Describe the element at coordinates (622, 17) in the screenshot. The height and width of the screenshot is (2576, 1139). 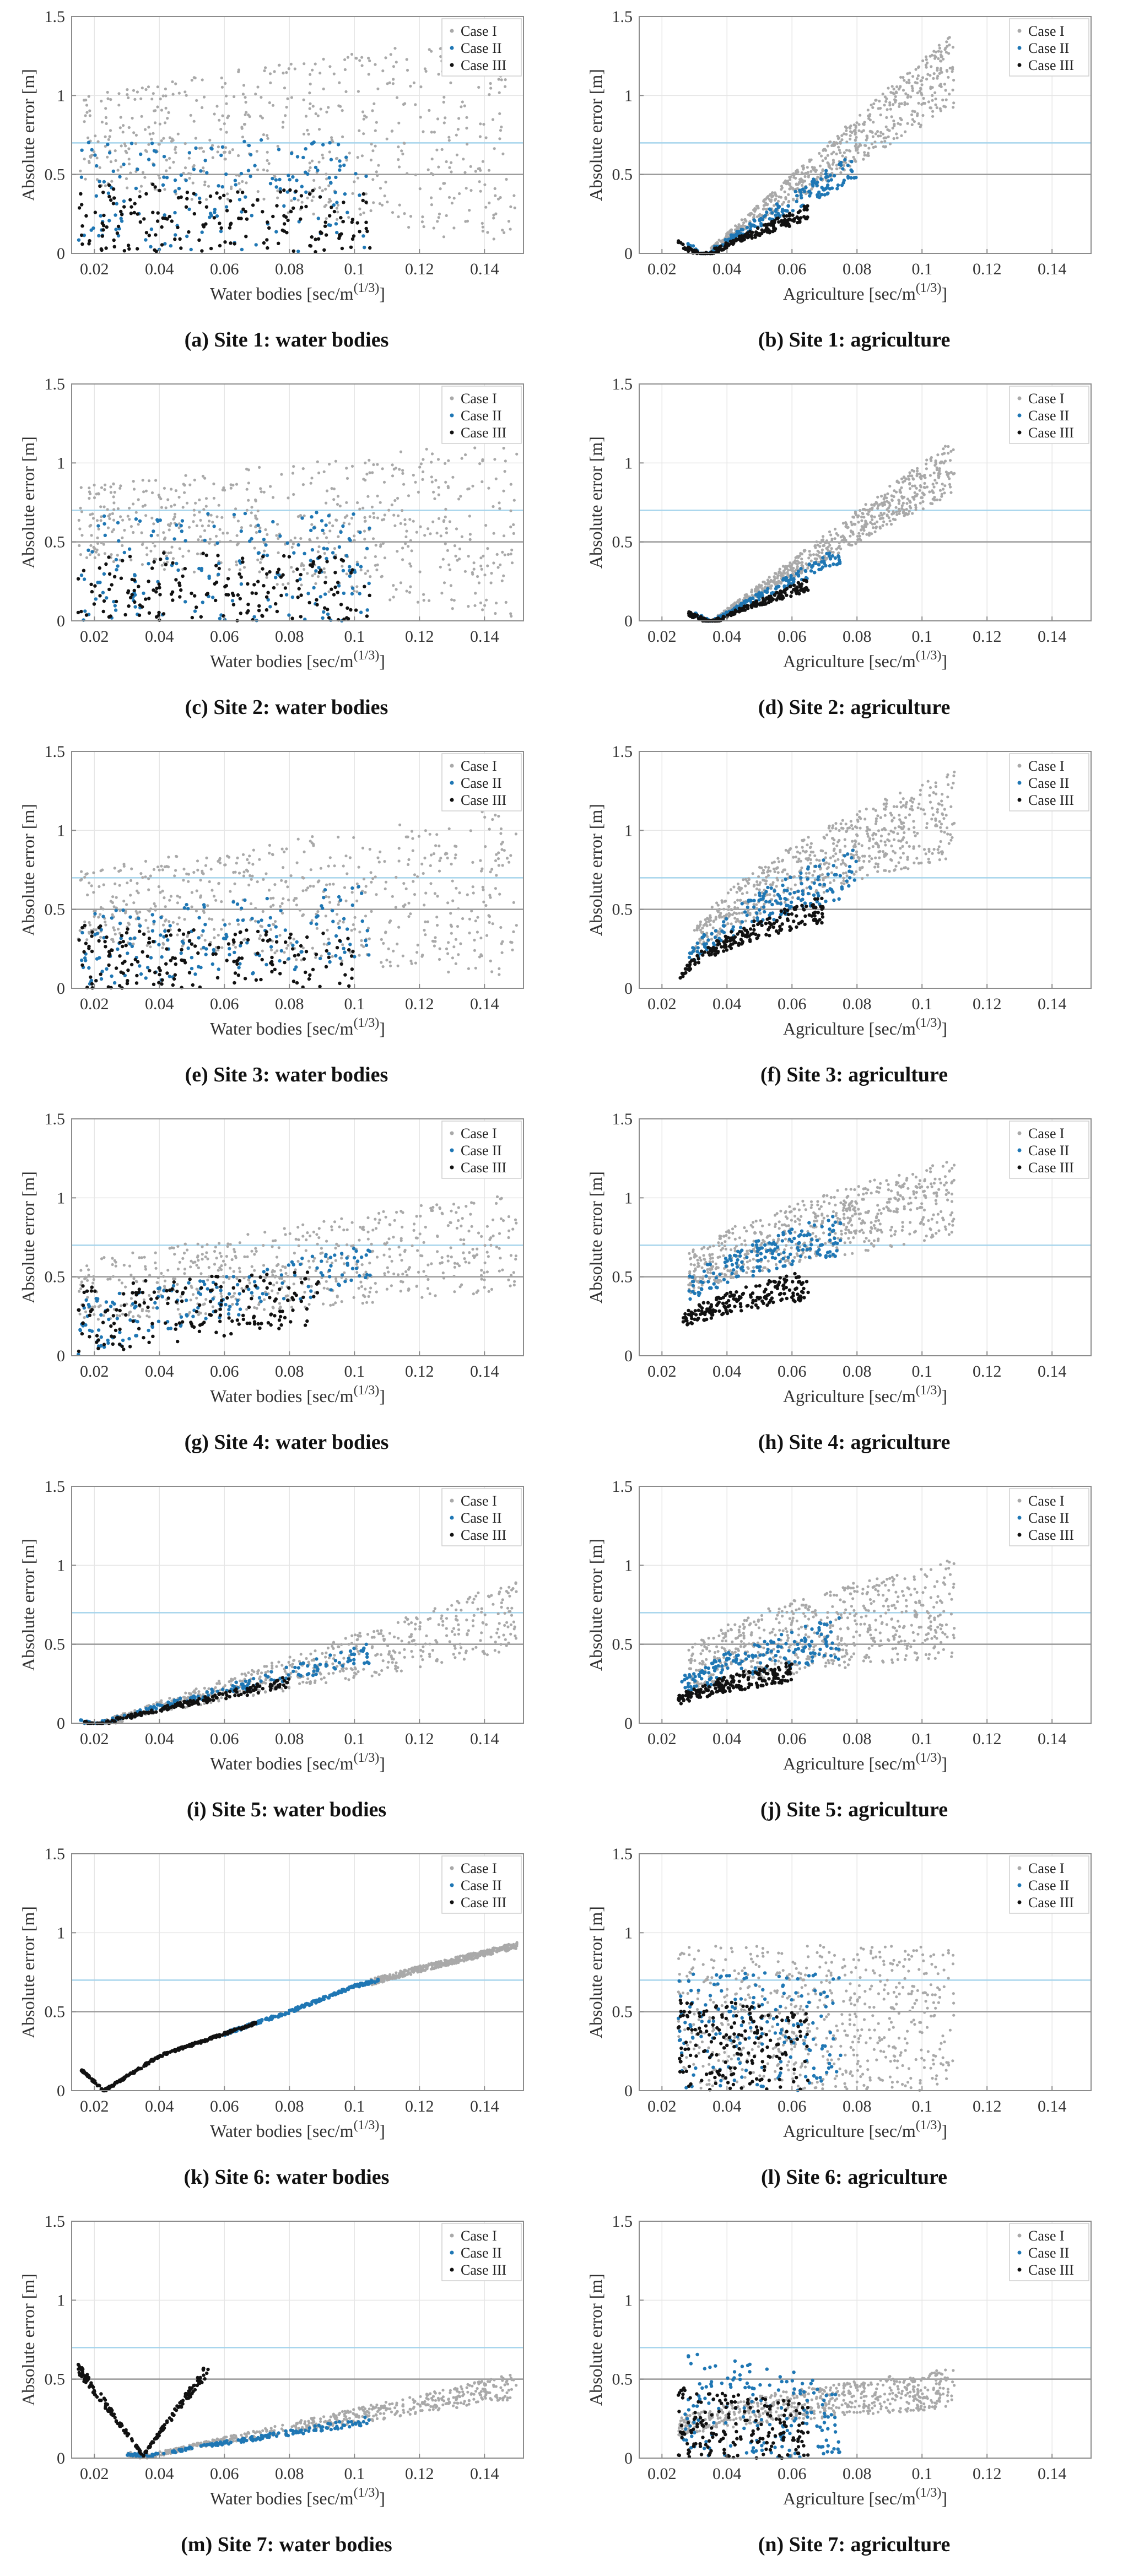
I see `y-tick-label: 1.5` at that location.